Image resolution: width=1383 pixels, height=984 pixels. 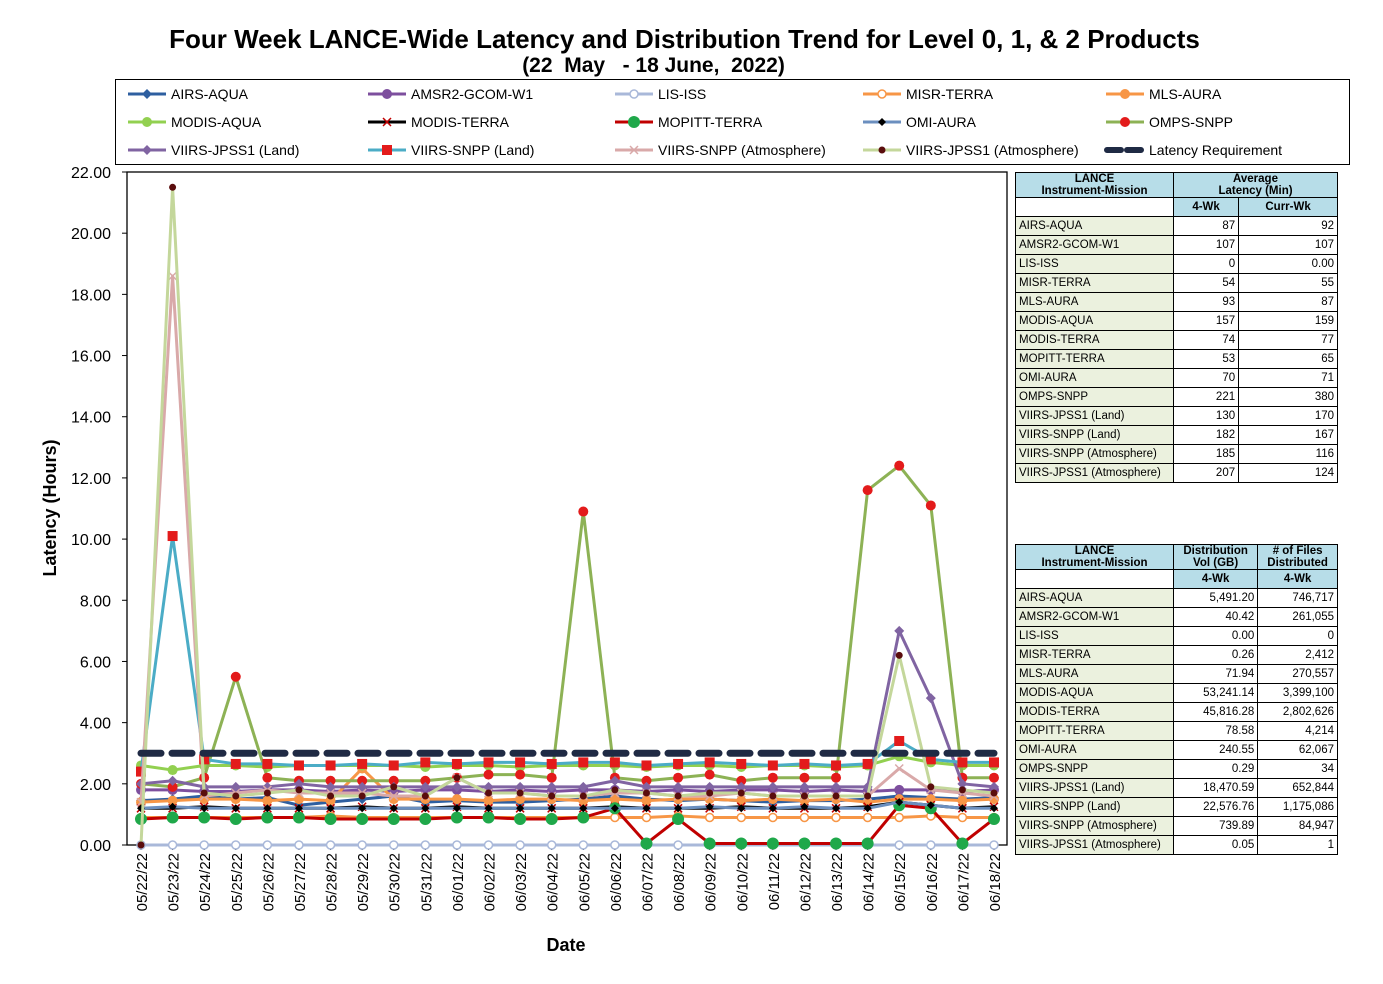 What do you see at coordinates (473, 150) in the screenshot?
I see `legend-label: VIIRS-SNPP (Land)` at bounding box center [473, 150].